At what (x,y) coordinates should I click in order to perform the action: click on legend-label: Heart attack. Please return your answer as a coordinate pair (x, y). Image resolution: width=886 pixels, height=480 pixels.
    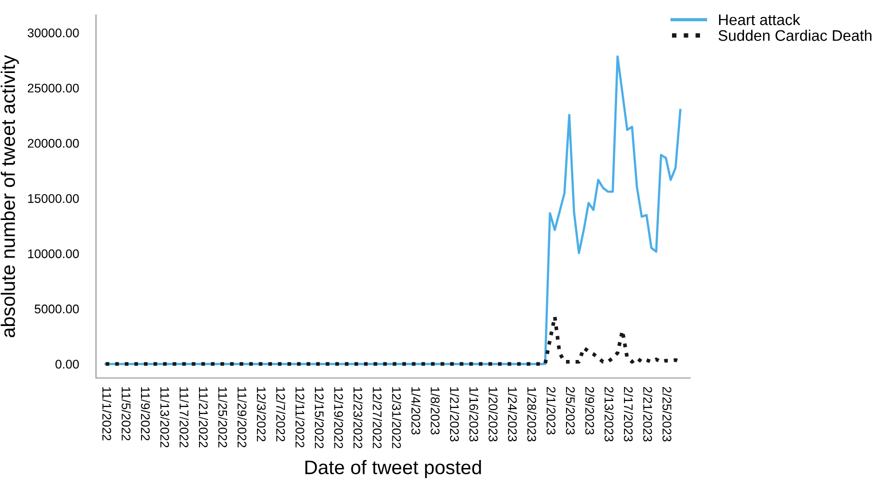
    Looking at the image, I should click on (759, 20).